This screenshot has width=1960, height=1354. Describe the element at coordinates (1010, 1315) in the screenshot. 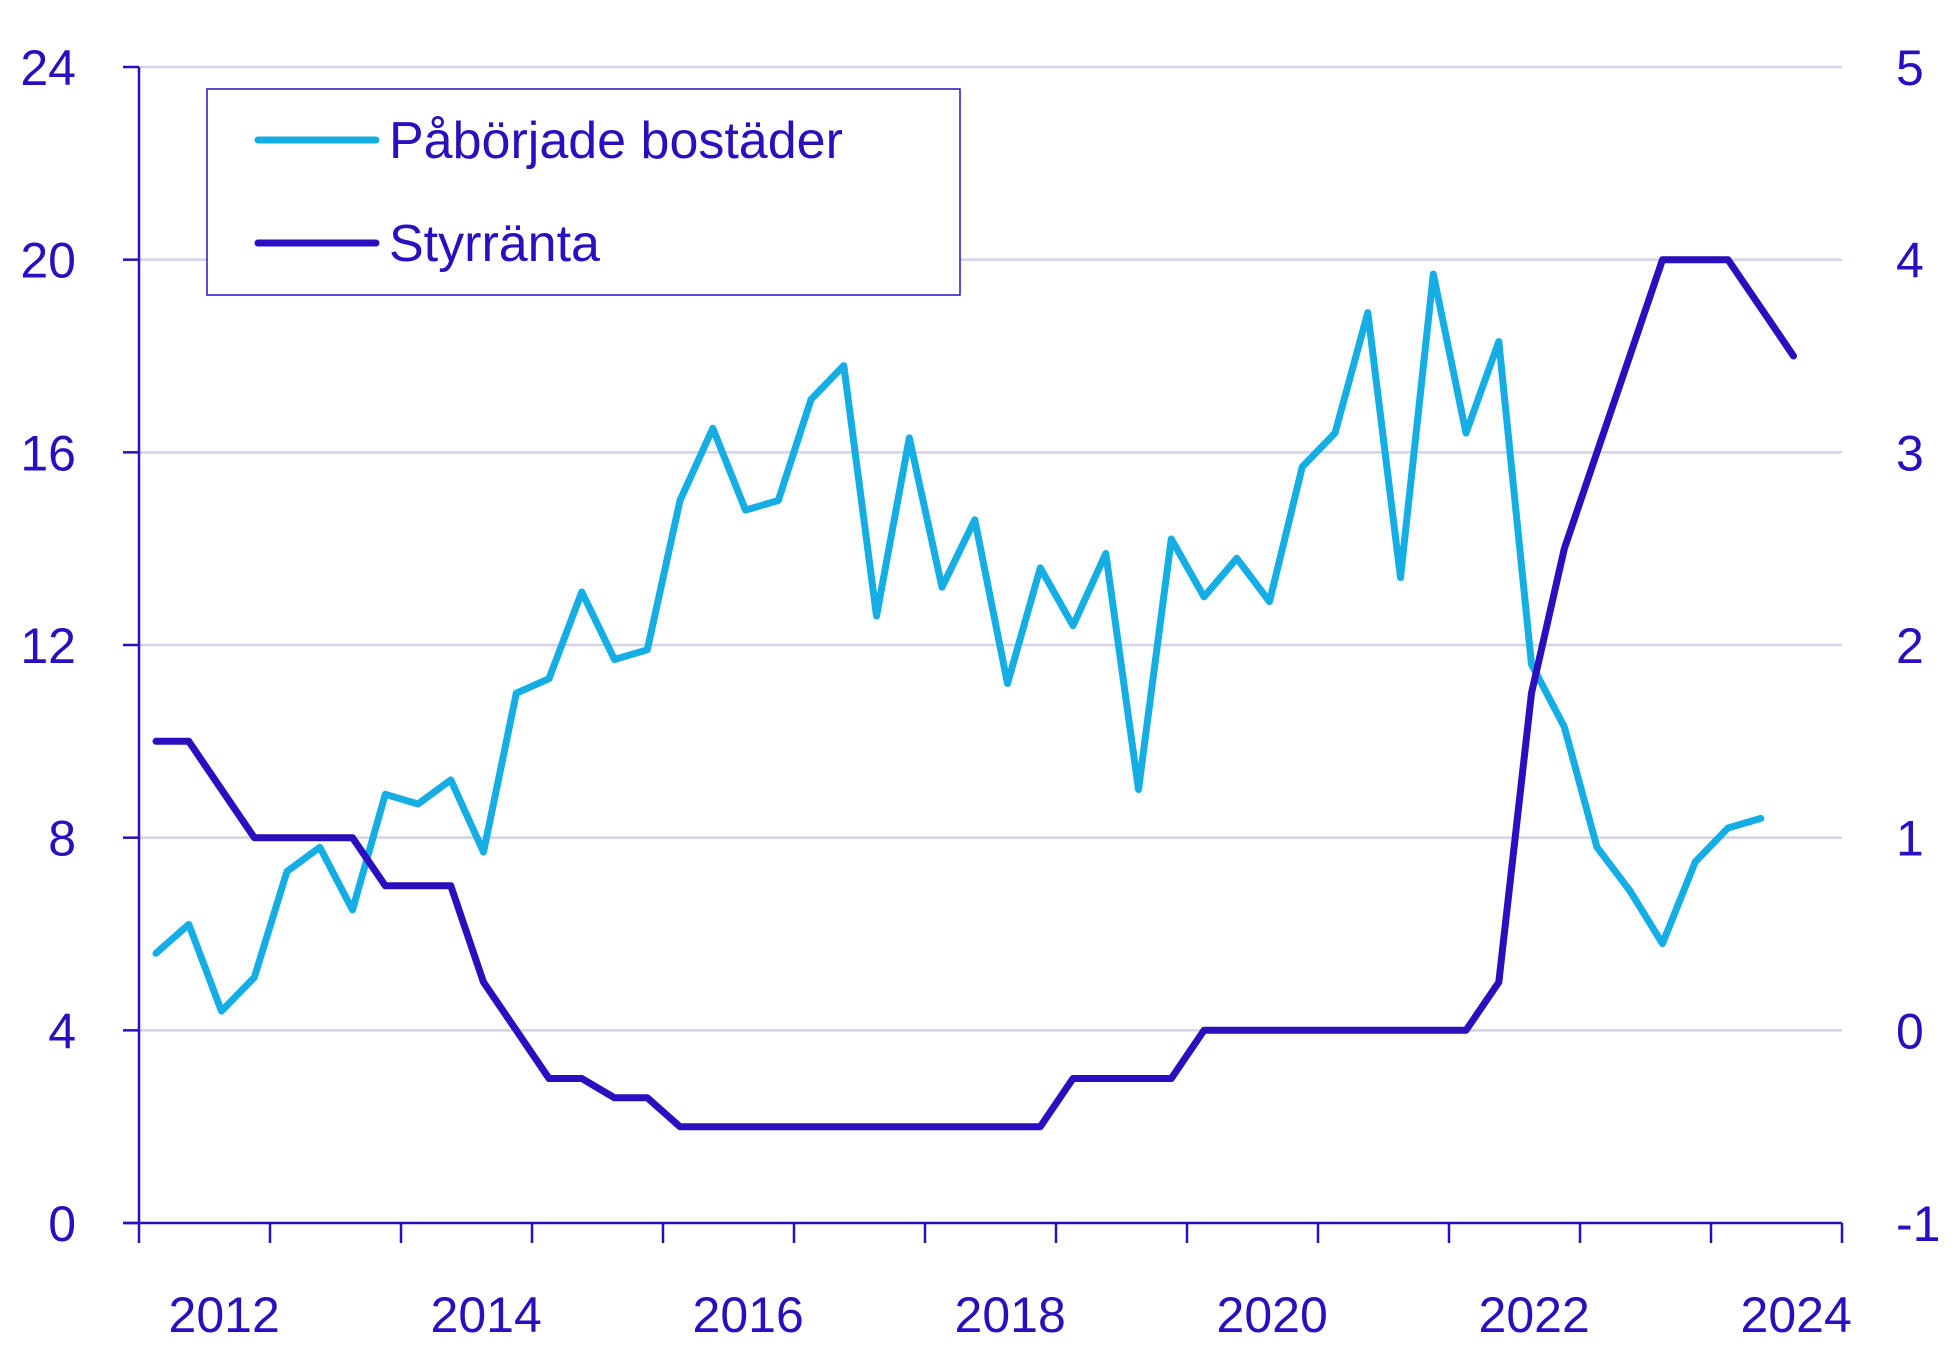

I see `x-tick-label: 2018` at that location.